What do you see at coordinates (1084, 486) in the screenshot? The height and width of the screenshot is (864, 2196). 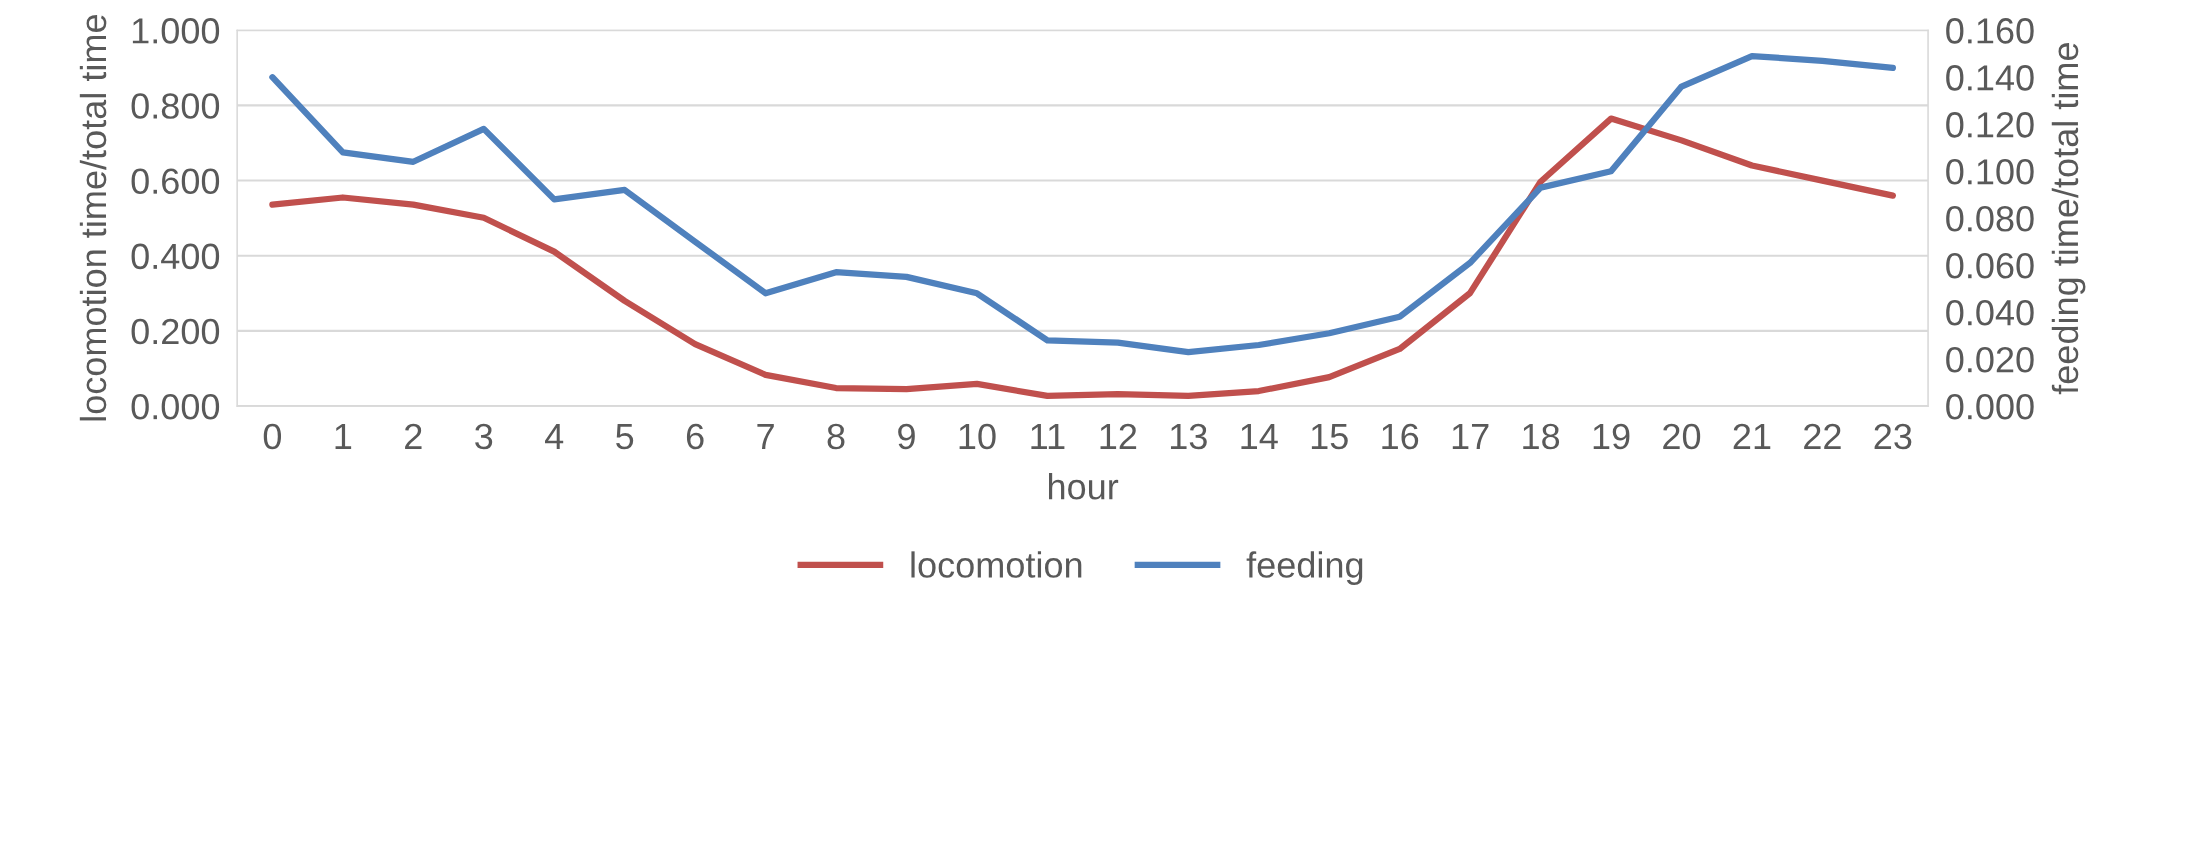 I see `x-axis-title: hour` at bounding box center [1084, 486].